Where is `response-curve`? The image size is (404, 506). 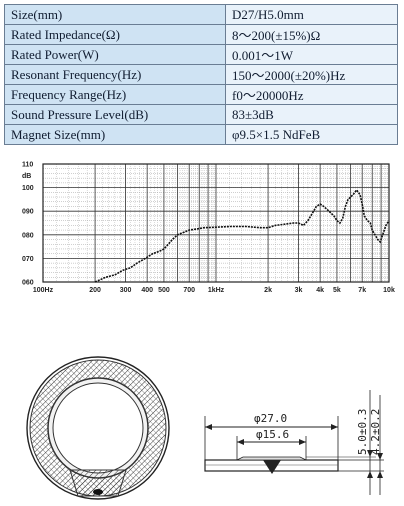 response-curve is located at coordinates (242, 235).